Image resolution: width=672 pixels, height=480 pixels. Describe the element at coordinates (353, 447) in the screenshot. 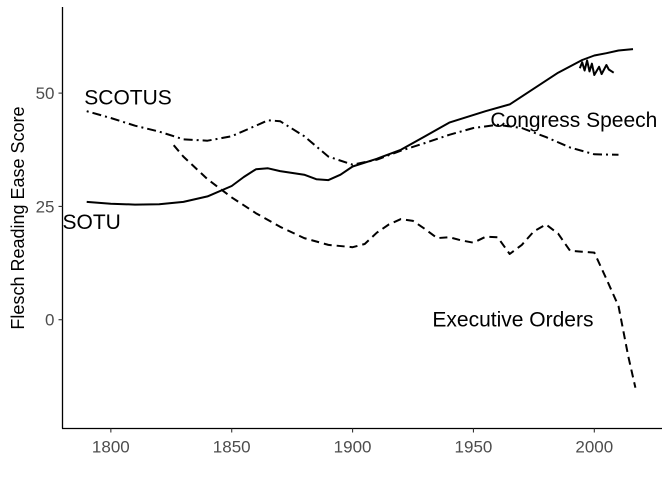

I see `x-tick-label: 1900` at that location.